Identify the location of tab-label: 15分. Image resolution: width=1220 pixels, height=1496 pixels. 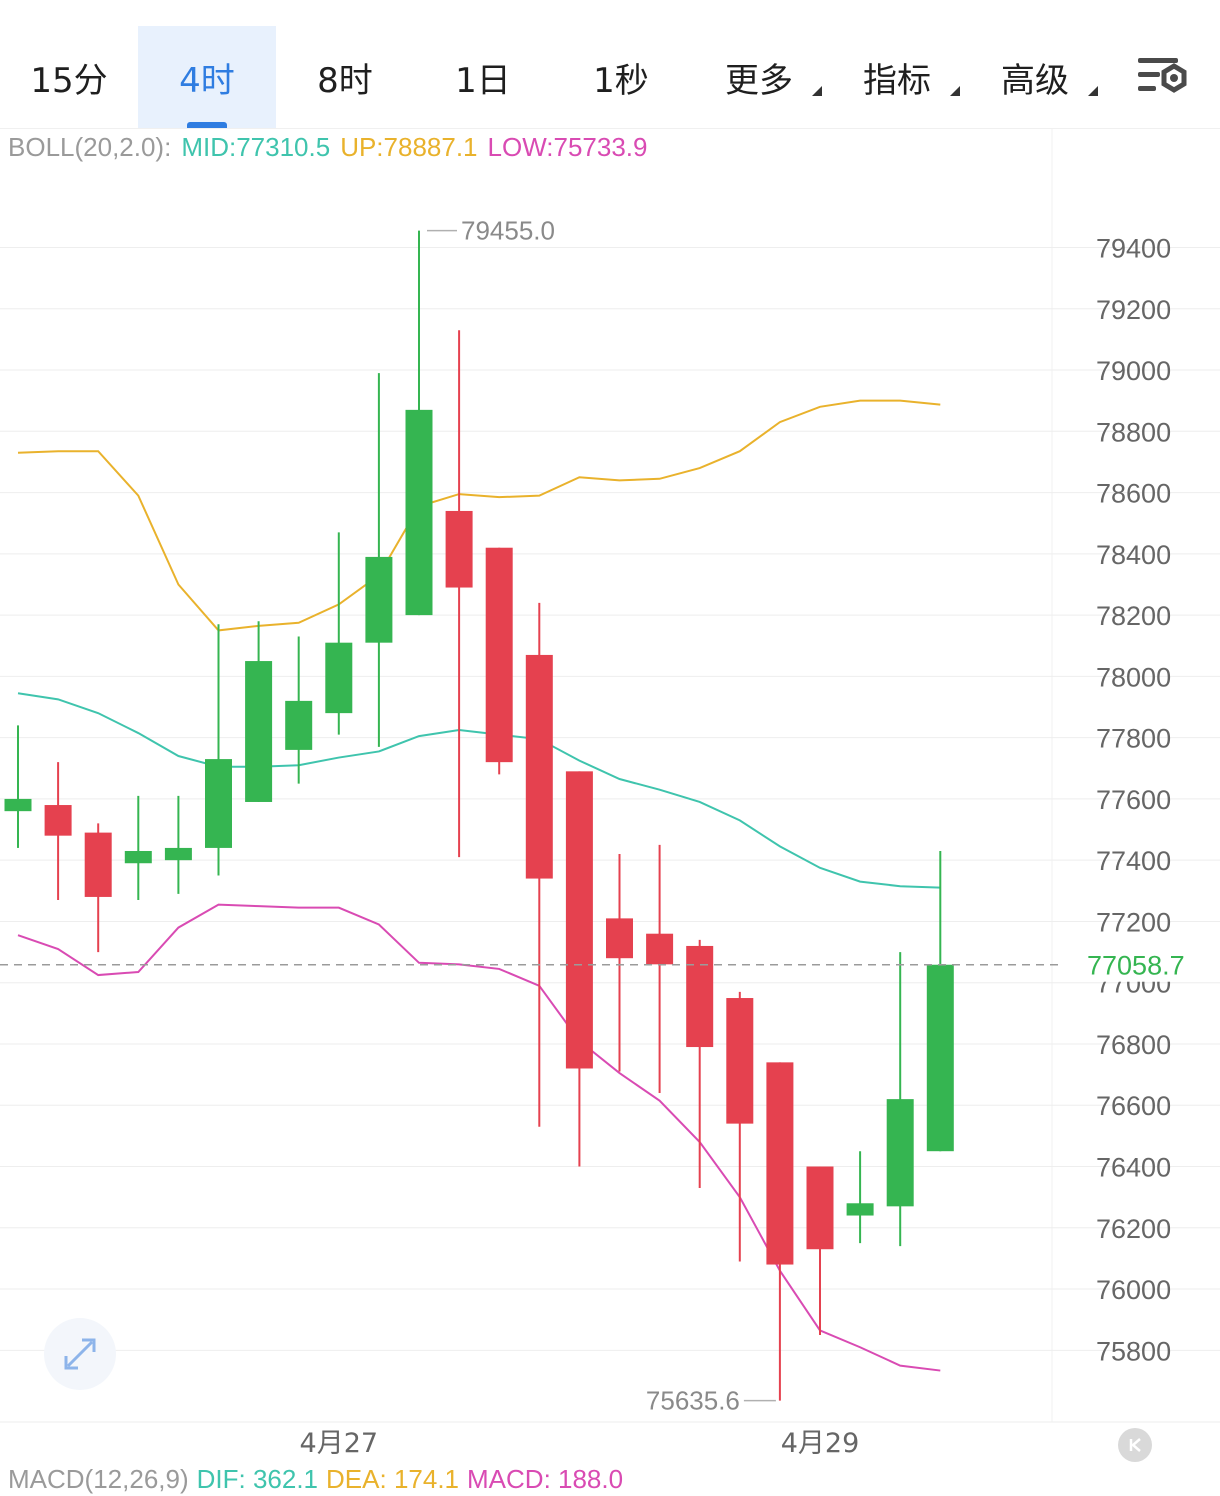
(69, 80).